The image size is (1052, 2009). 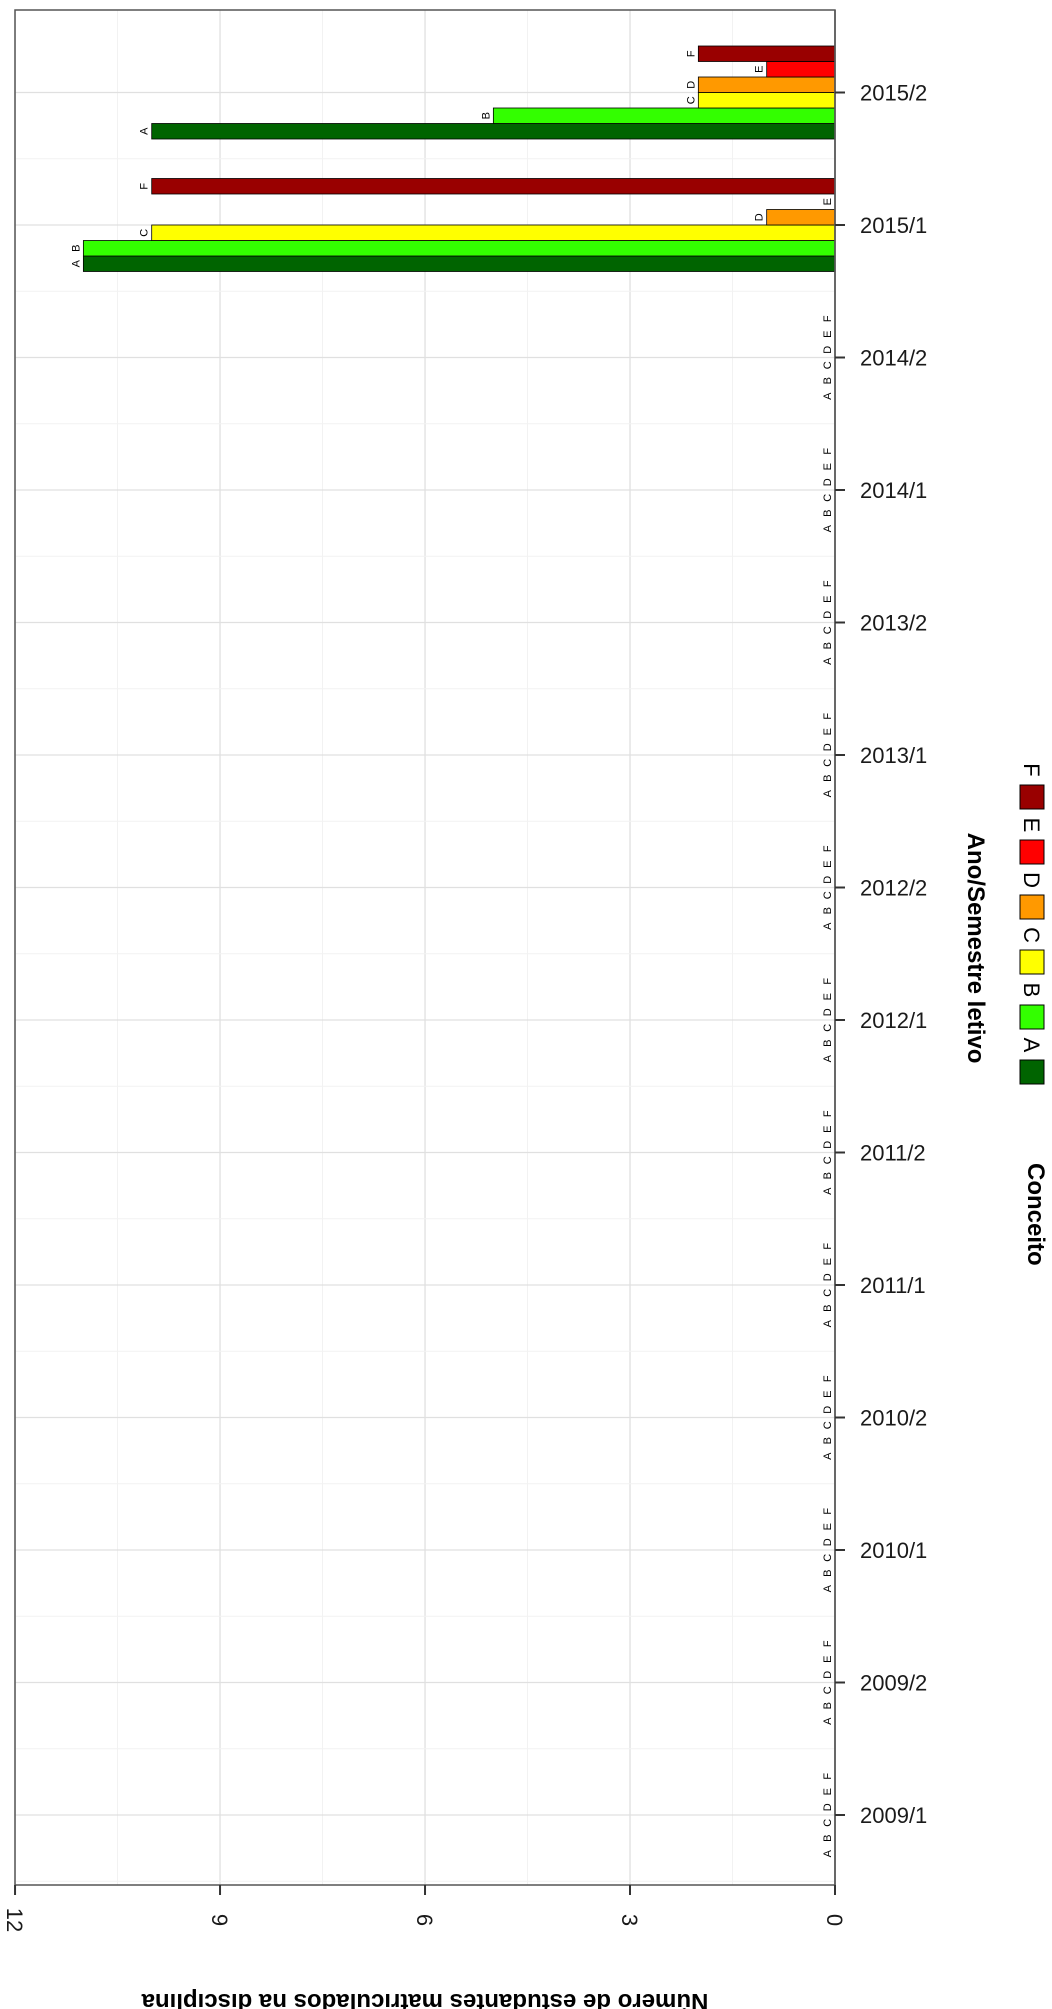 What do you see at coordinates (766, 53) in the screenshot?
I see `bar-F-2015/2` at bounding box center [766, 53].